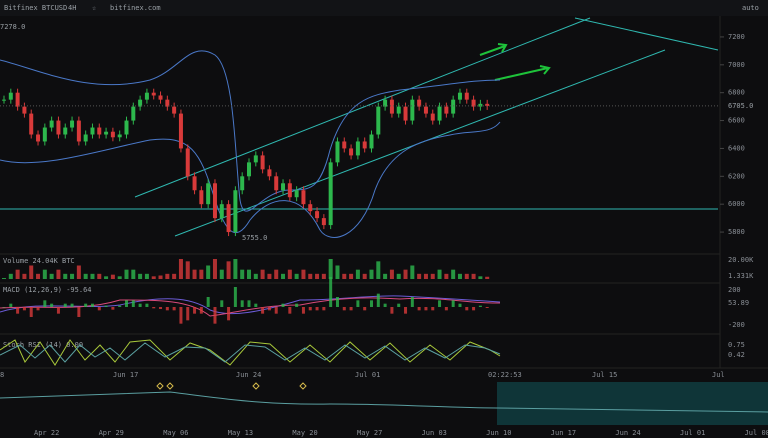 Image resolution: width=768 pixels, height=438 pixels. What do you see at coordinates (2, 375) in the screenshot?
I see `time-label: 8` at bounding box center [2, 375].